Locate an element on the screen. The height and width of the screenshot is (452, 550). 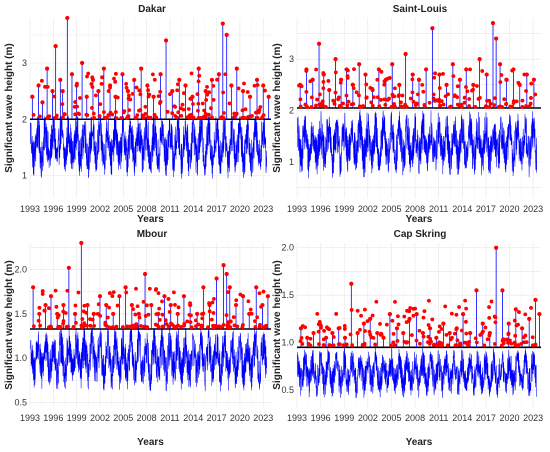
x-tick-label: 1993 is located at coordinates (297, 418).